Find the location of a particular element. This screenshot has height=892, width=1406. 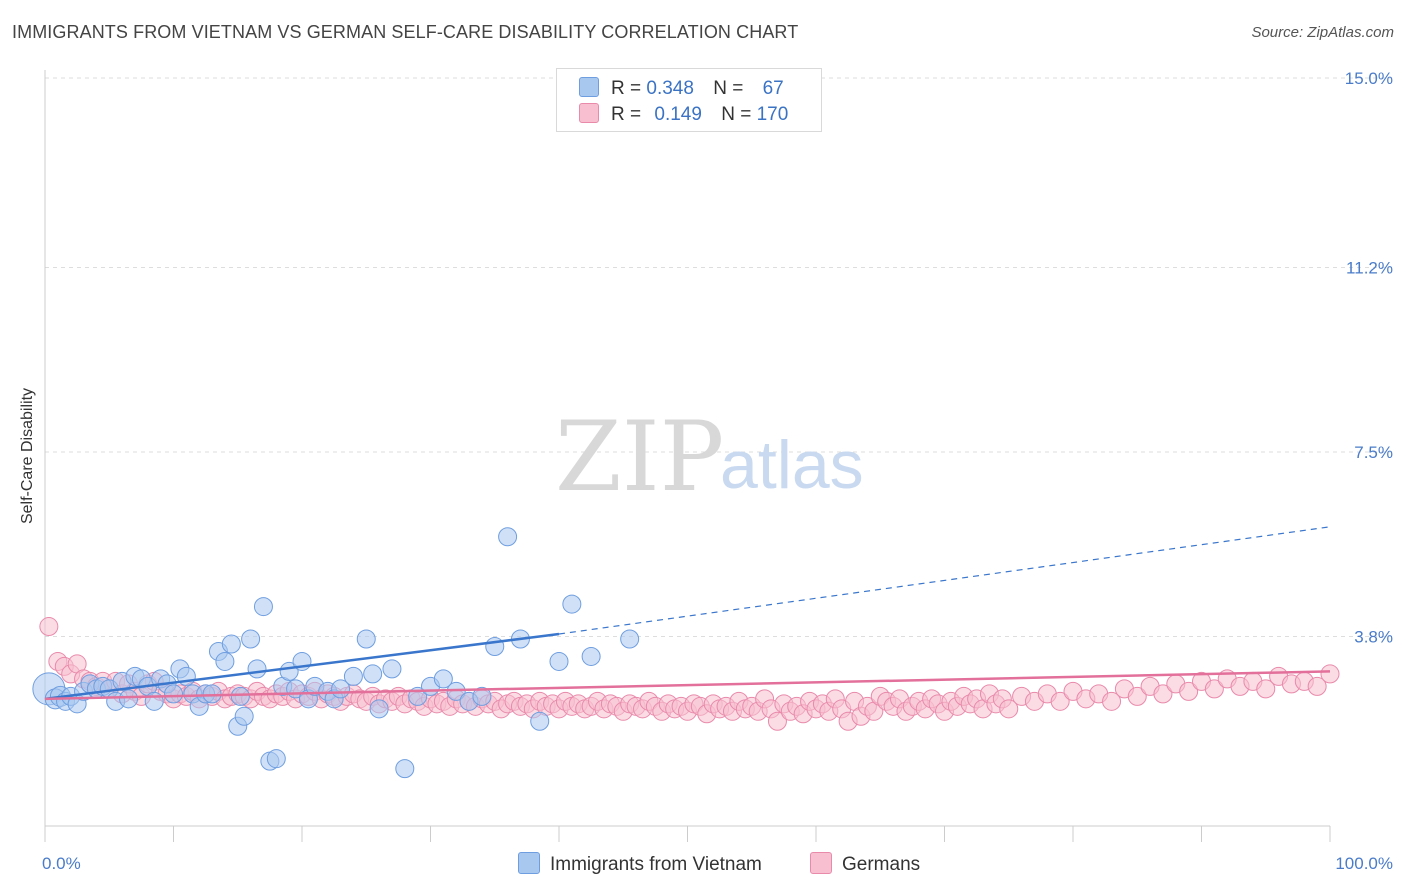

legend-row-germans: R = 0.149 N = 170 is located at coordinates (683, 114).